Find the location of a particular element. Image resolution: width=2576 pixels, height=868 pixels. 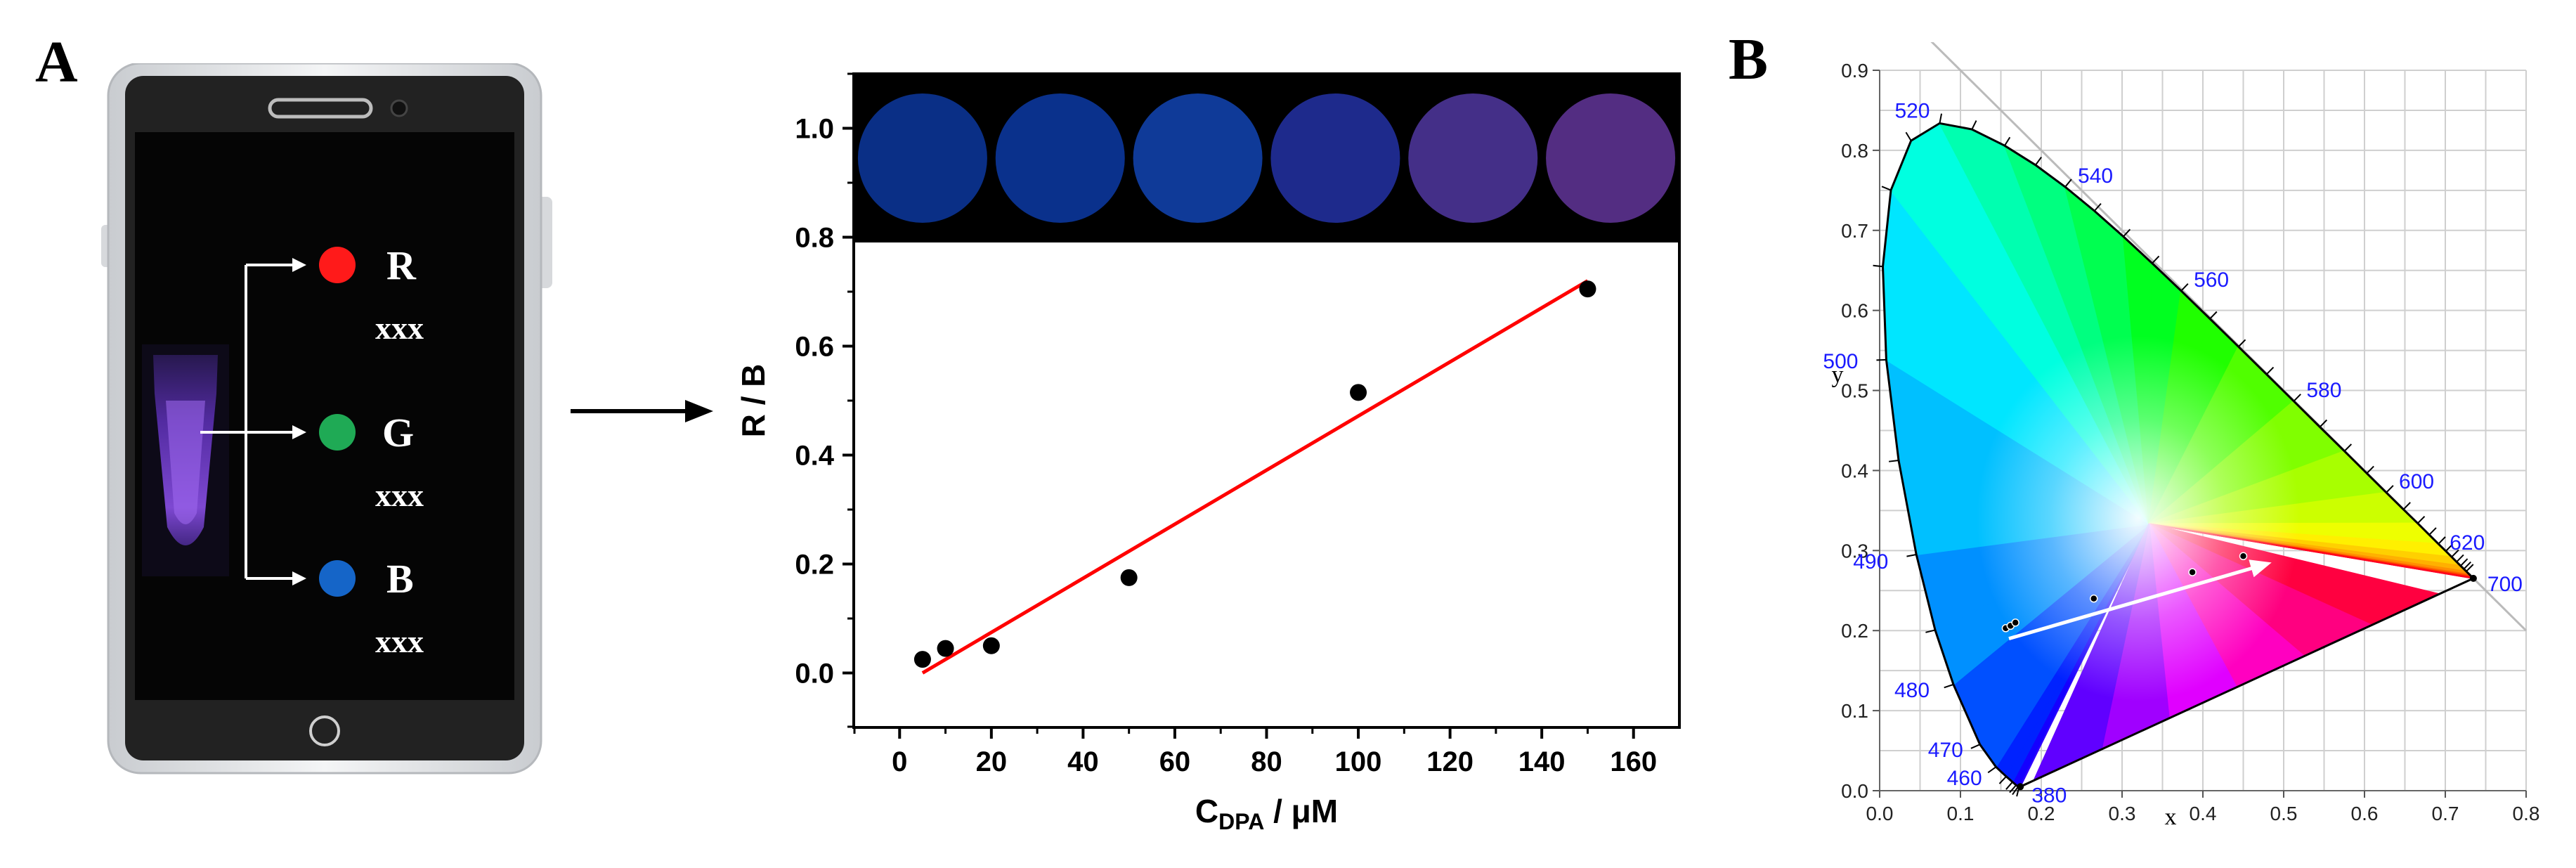

wells-background is located at coordinates (1266, 158).